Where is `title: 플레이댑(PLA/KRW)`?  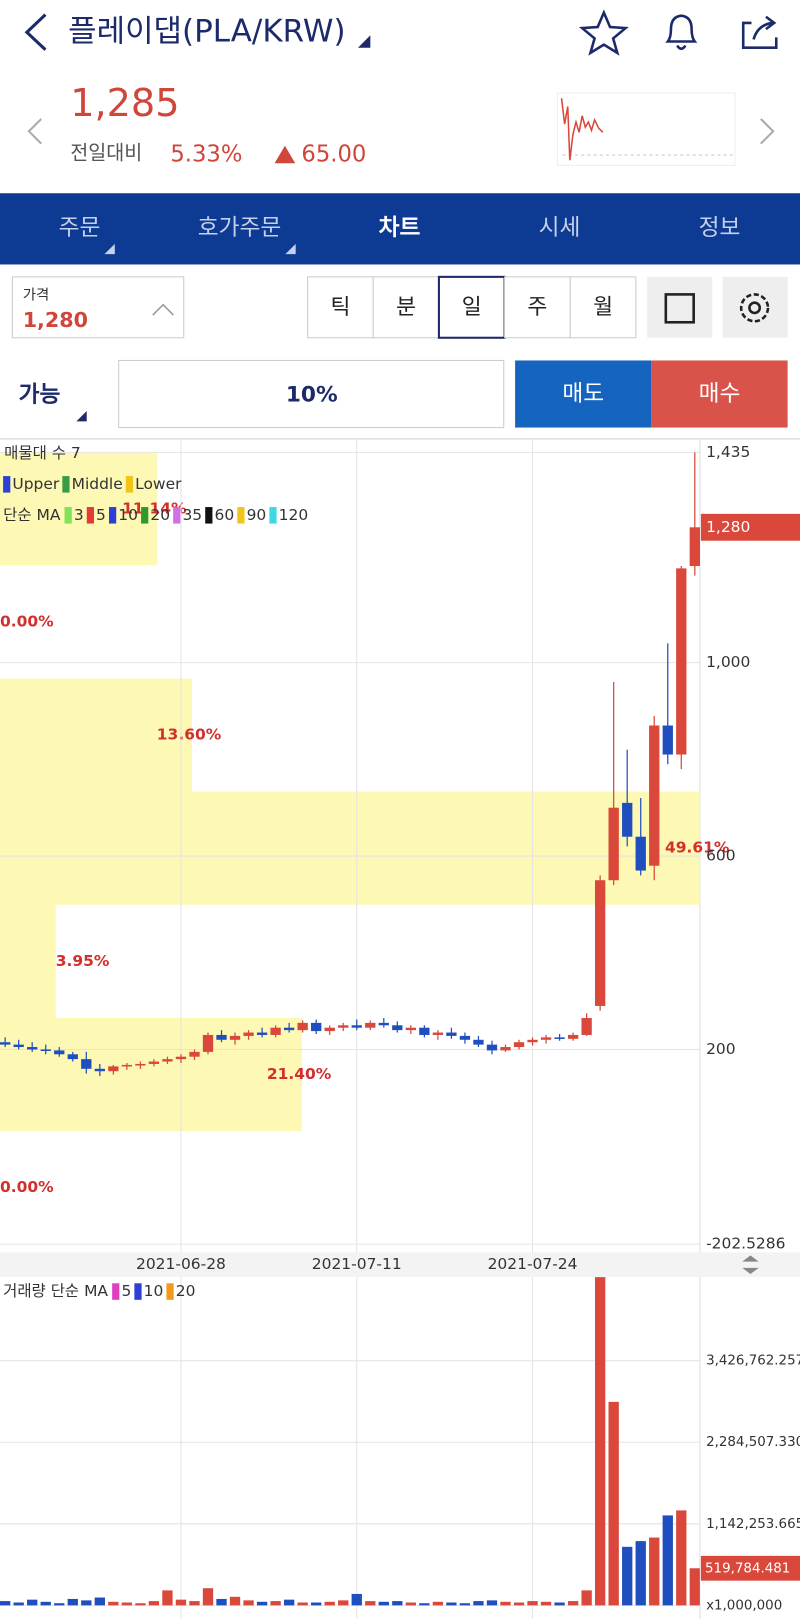 title: 플레이댑(PLA/KRW) is located at coordinates (206, 32).